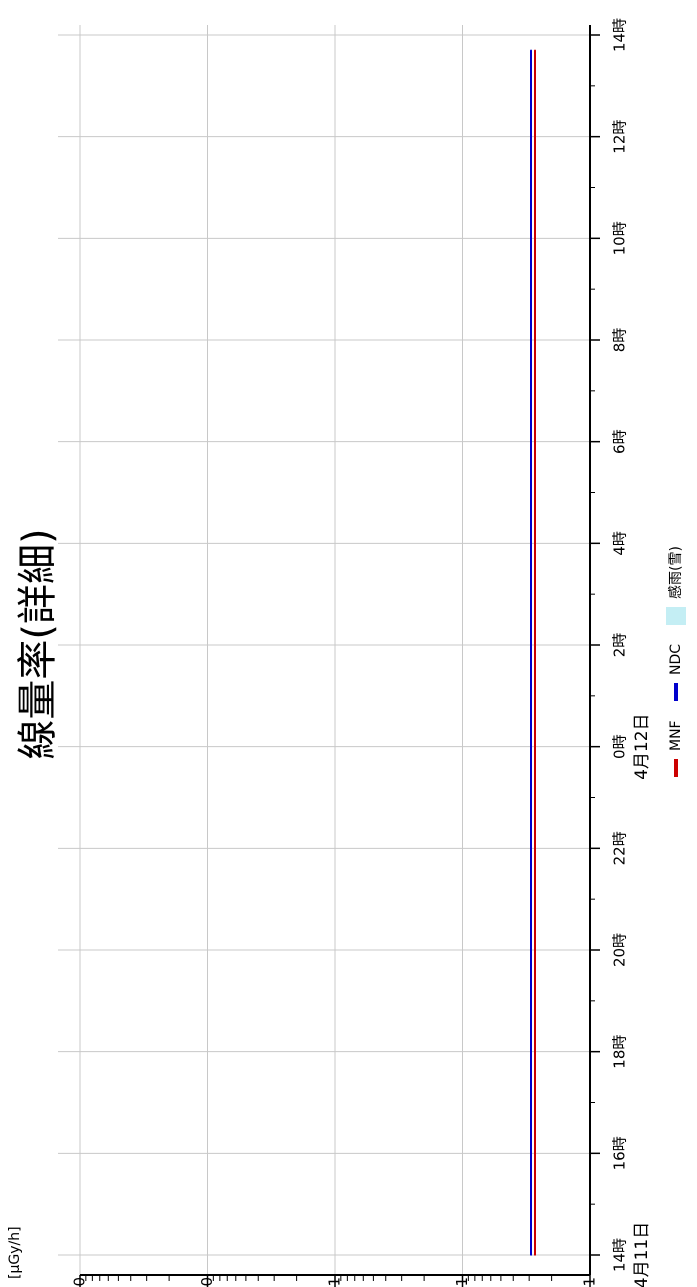  Describe the element at coordinates (620, 340) in the screenshot. I see `x-tick-label: 8時` at that location.